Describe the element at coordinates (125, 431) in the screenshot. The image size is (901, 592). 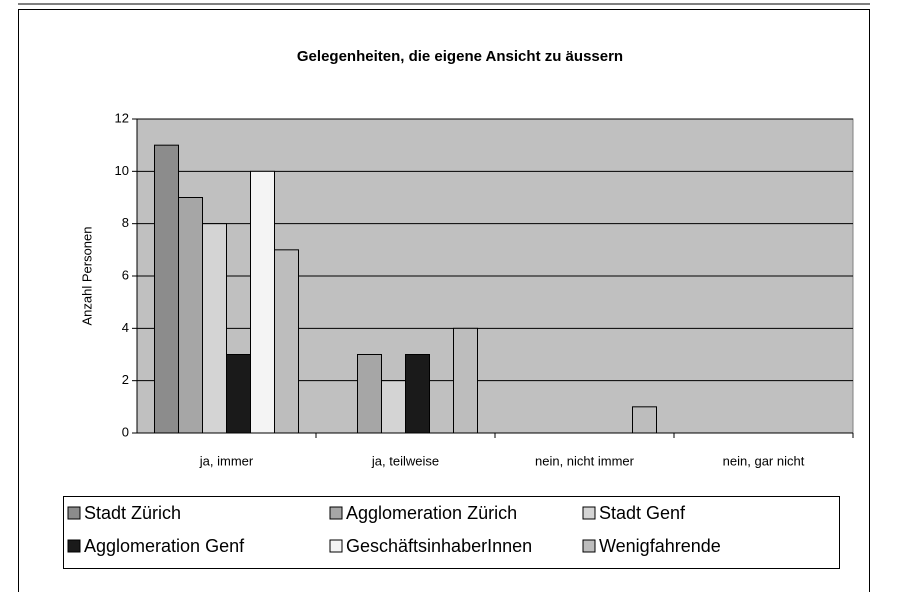
I see `y-tick-label: 0` at that location.